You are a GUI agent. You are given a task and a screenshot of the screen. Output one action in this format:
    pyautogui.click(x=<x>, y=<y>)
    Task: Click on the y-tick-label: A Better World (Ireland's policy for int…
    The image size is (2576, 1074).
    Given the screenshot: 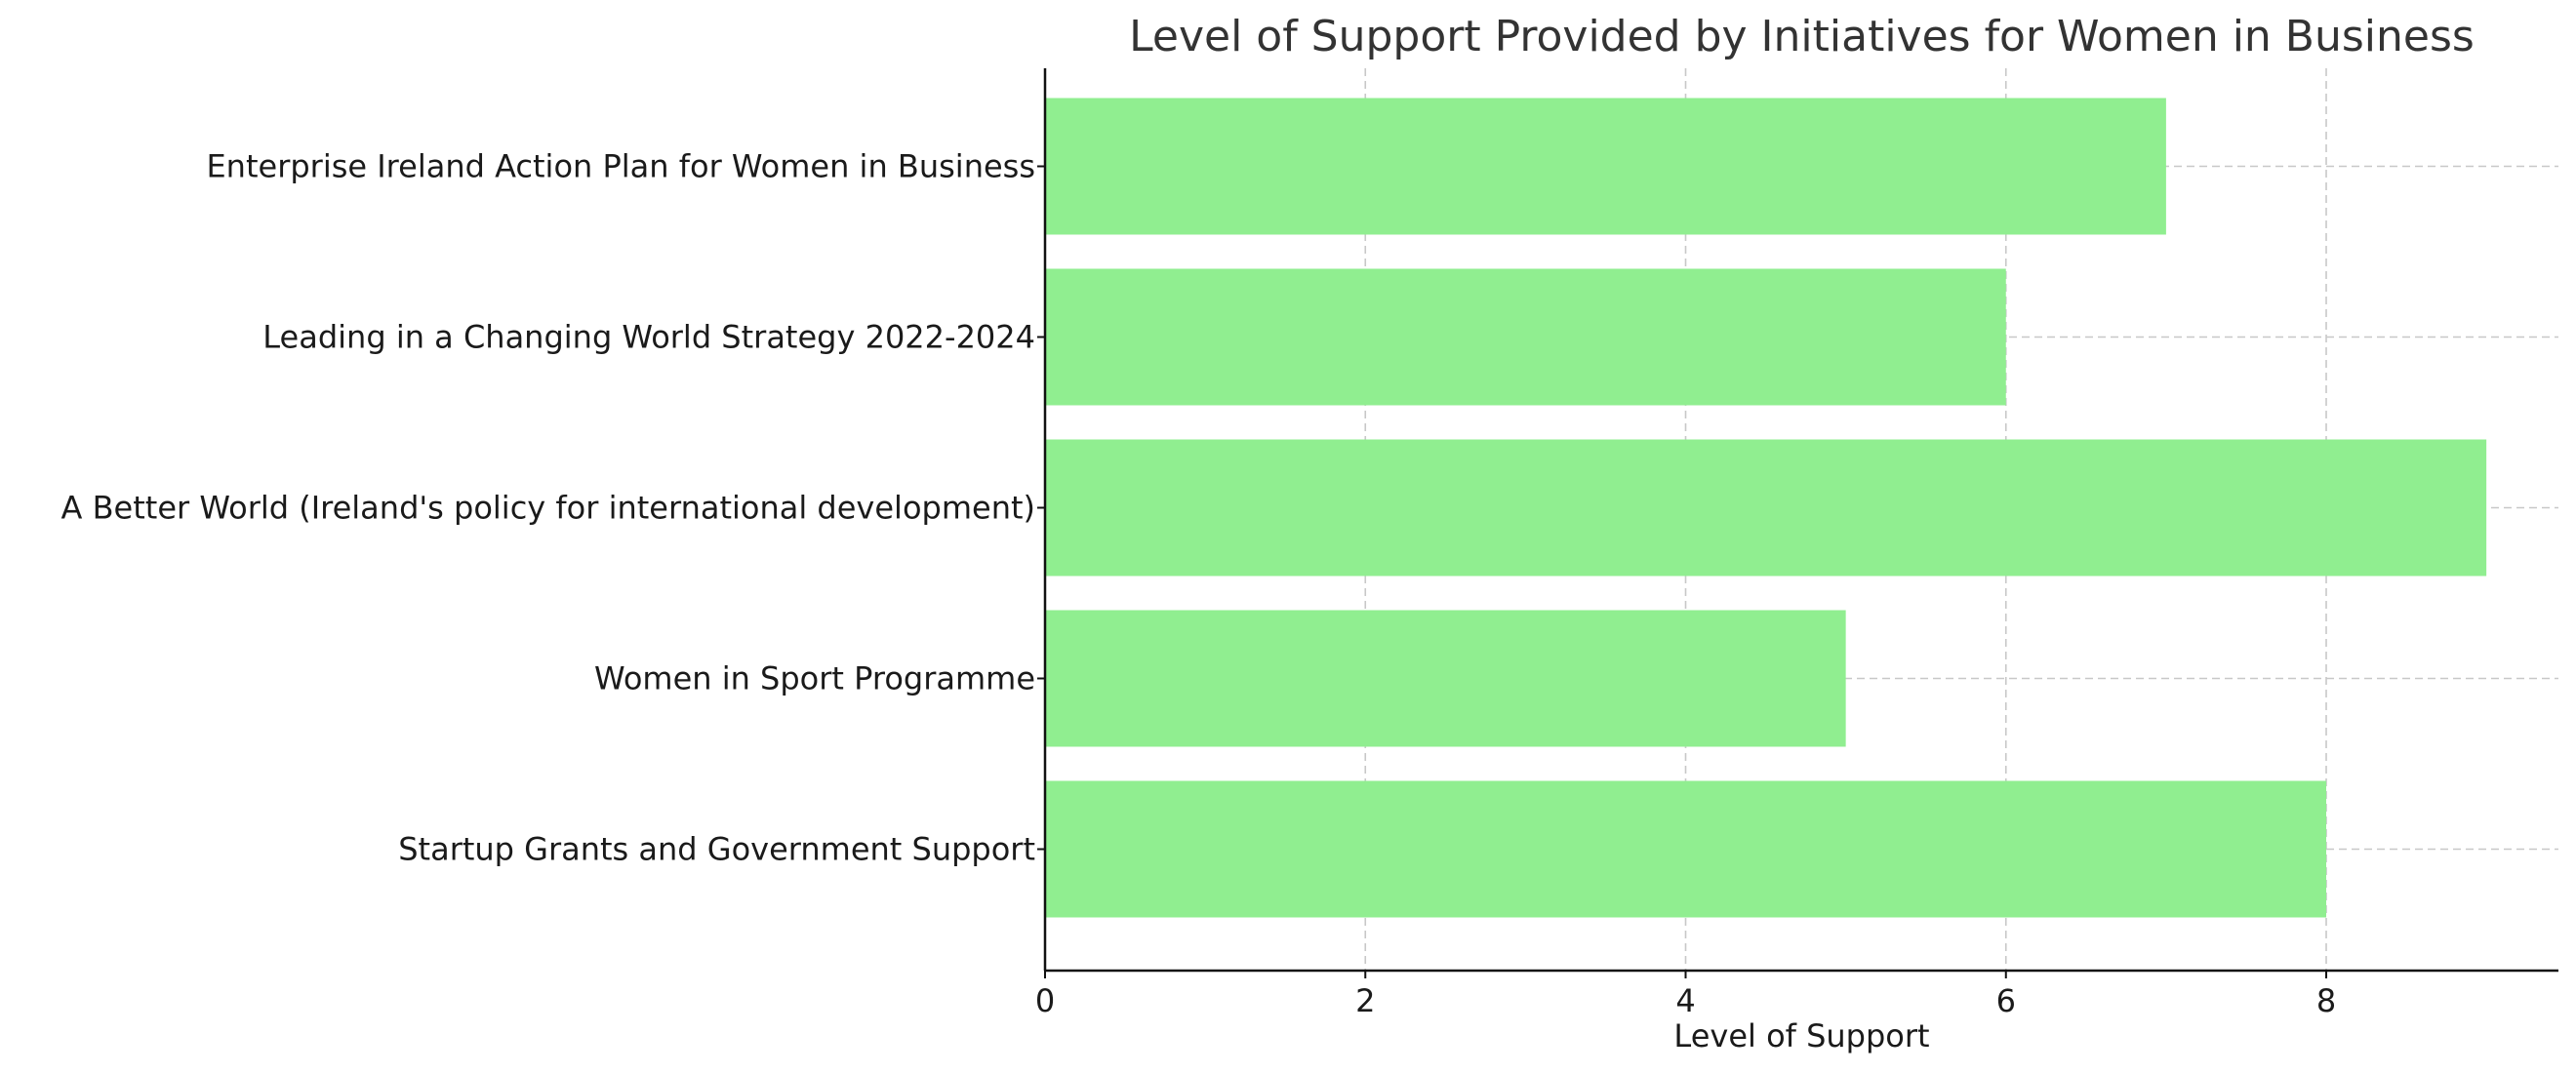 What is the action you would take?
    pyautogui.click(x=548, y=508)
    